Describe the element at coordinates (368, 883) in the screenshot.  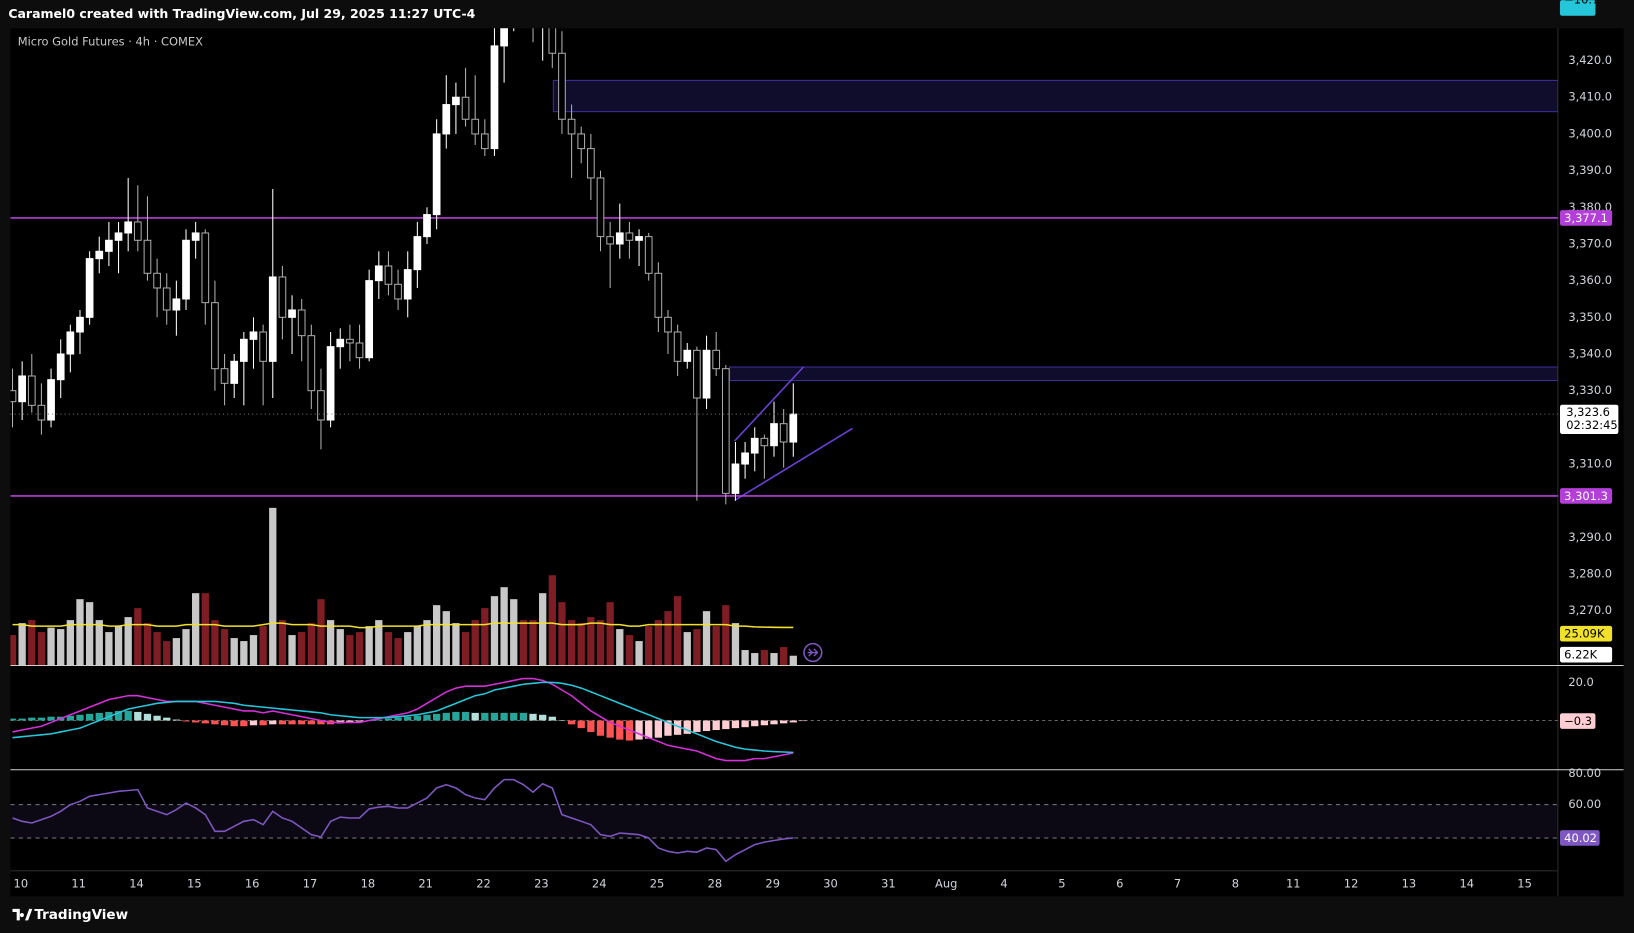
I see `x-tick-label: 18` at that location.